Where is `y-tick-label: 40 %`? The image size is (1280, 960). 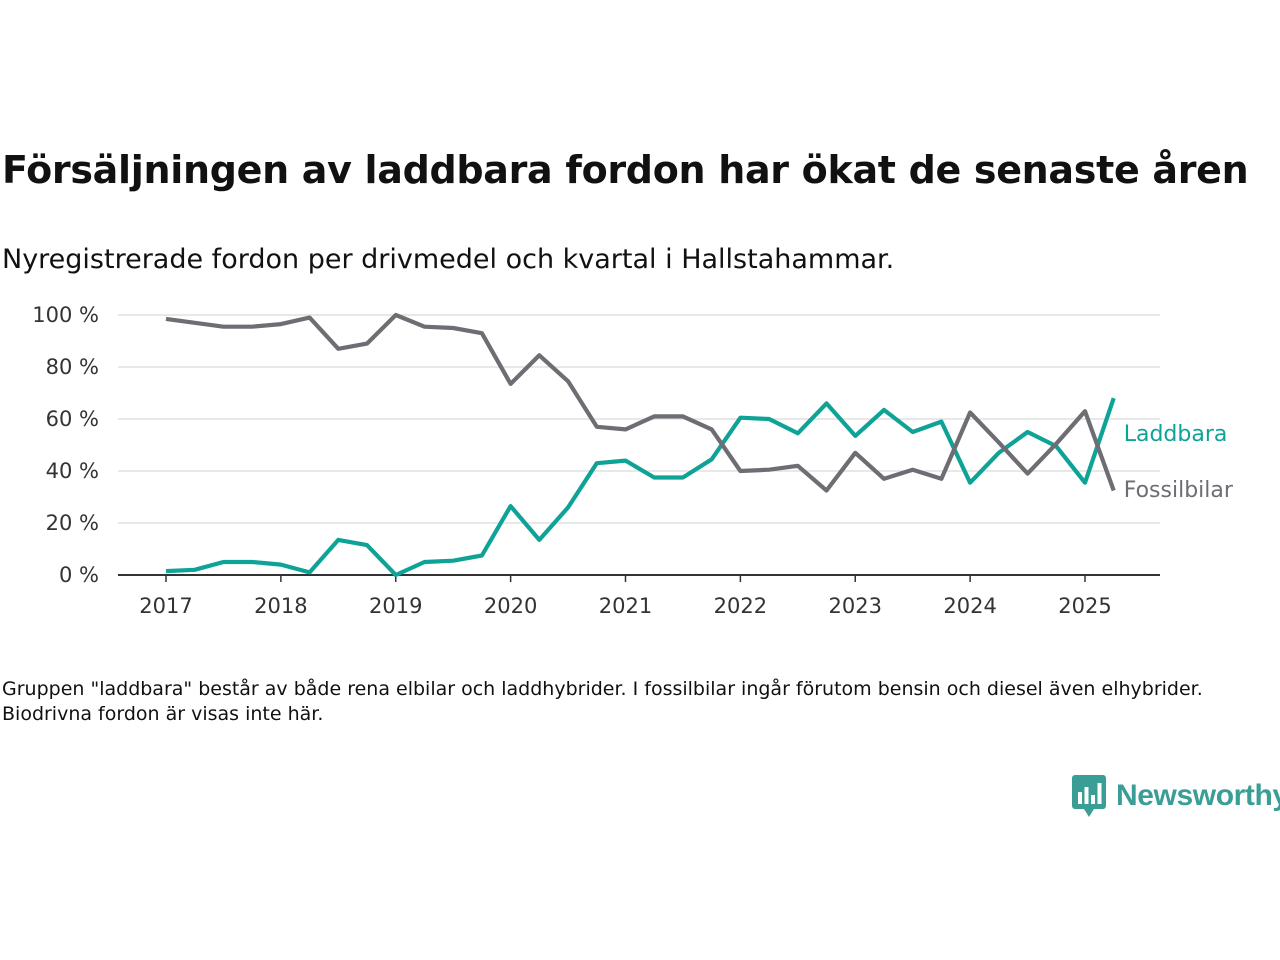
y-tick-label: 40 % is located at coordinates (72, 471).